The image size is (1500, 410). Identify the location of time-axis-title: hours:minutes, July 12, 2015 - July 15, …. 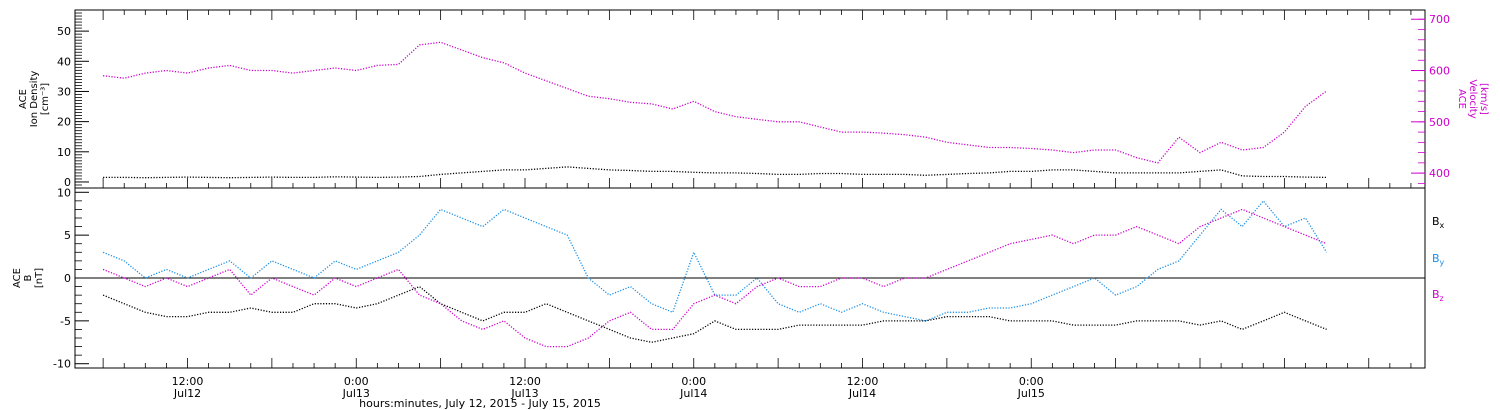
(480, 403).